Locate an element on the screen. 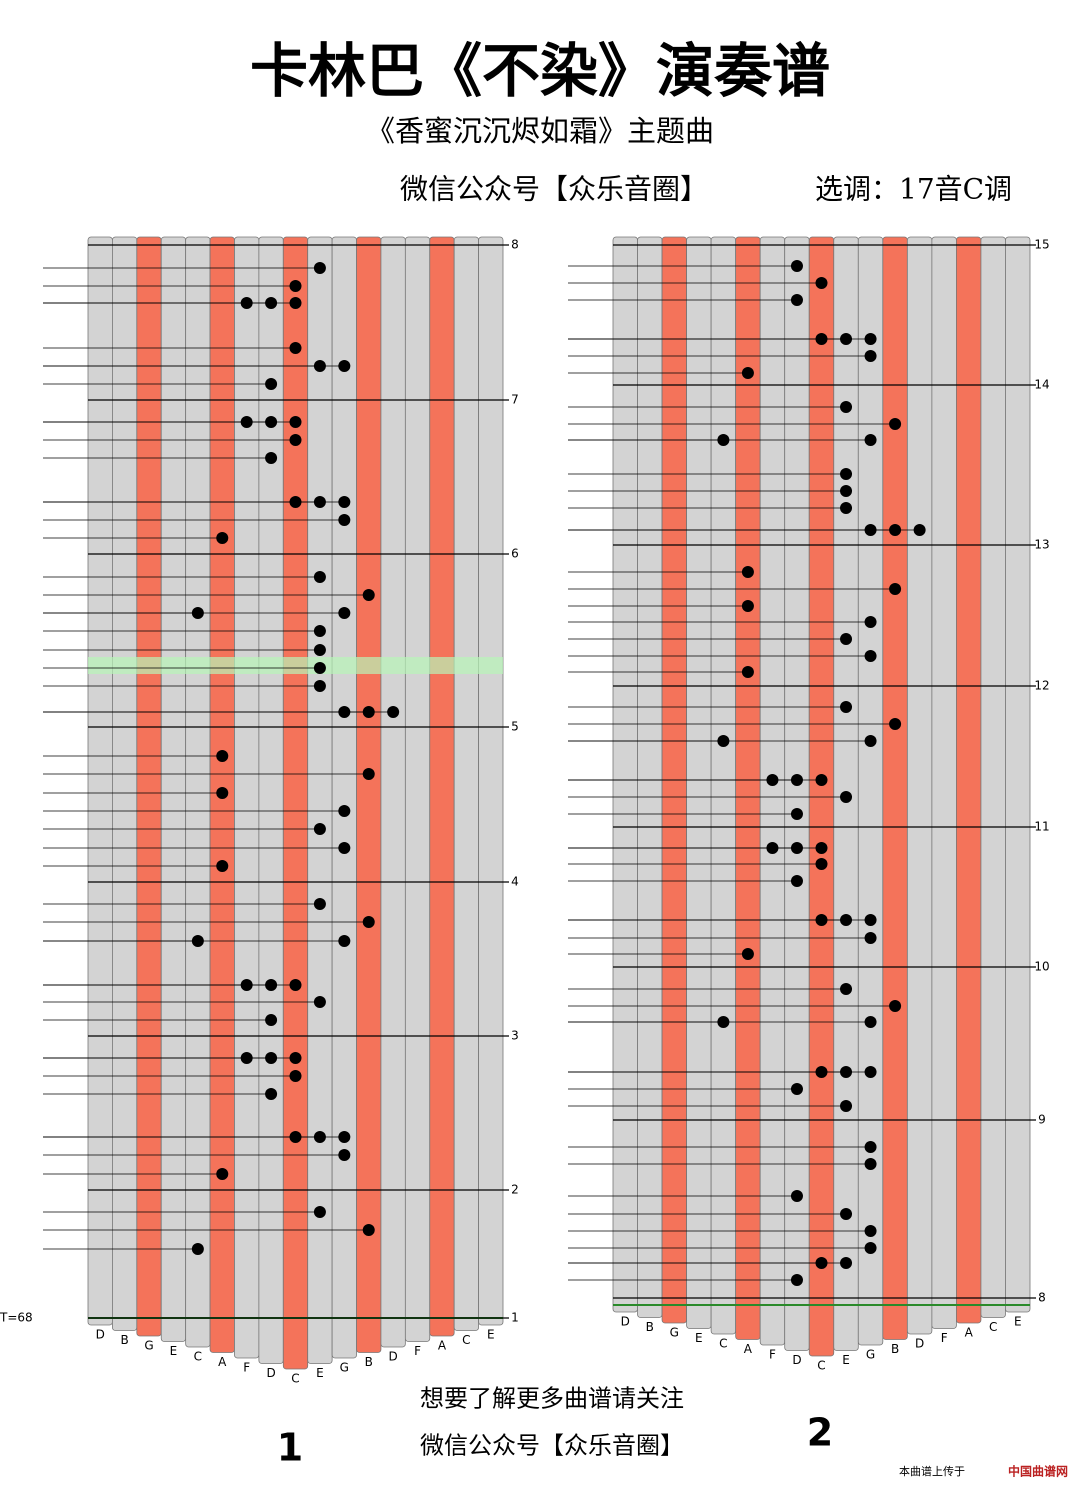 Image resolution: width=1080 pixels, height=1489 pixels. subtitle: 《香蜜沉沉烬如霜》主题曲 is located at coordinates (540, 131).